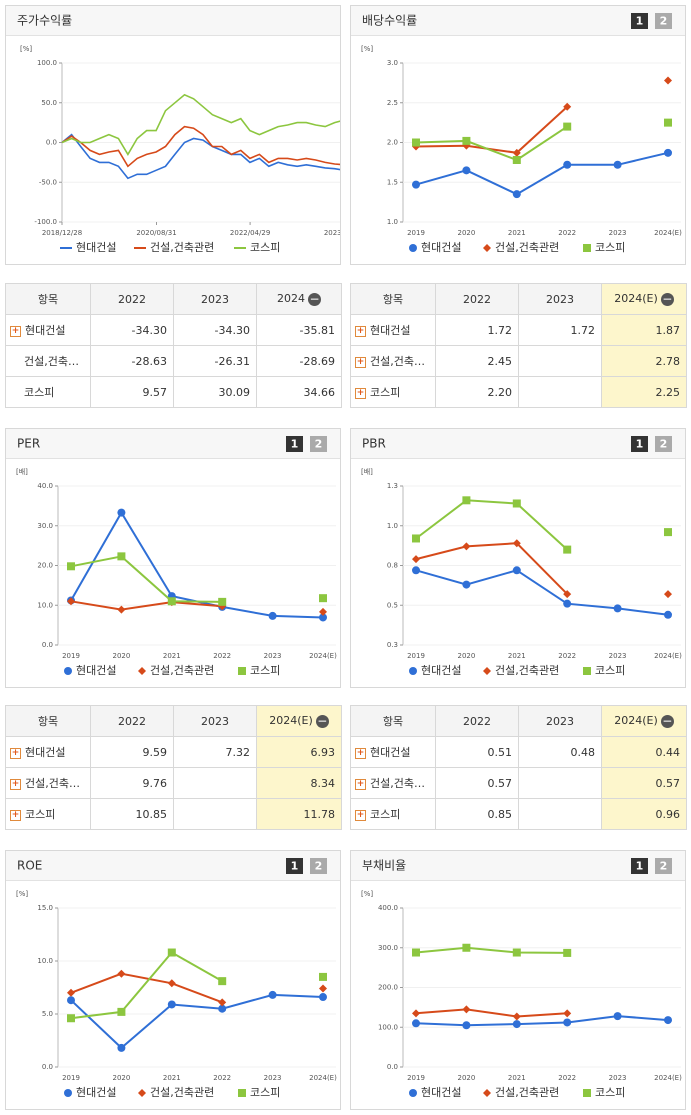  I want to click on chart-title: 부채비율, so click(384, 866).